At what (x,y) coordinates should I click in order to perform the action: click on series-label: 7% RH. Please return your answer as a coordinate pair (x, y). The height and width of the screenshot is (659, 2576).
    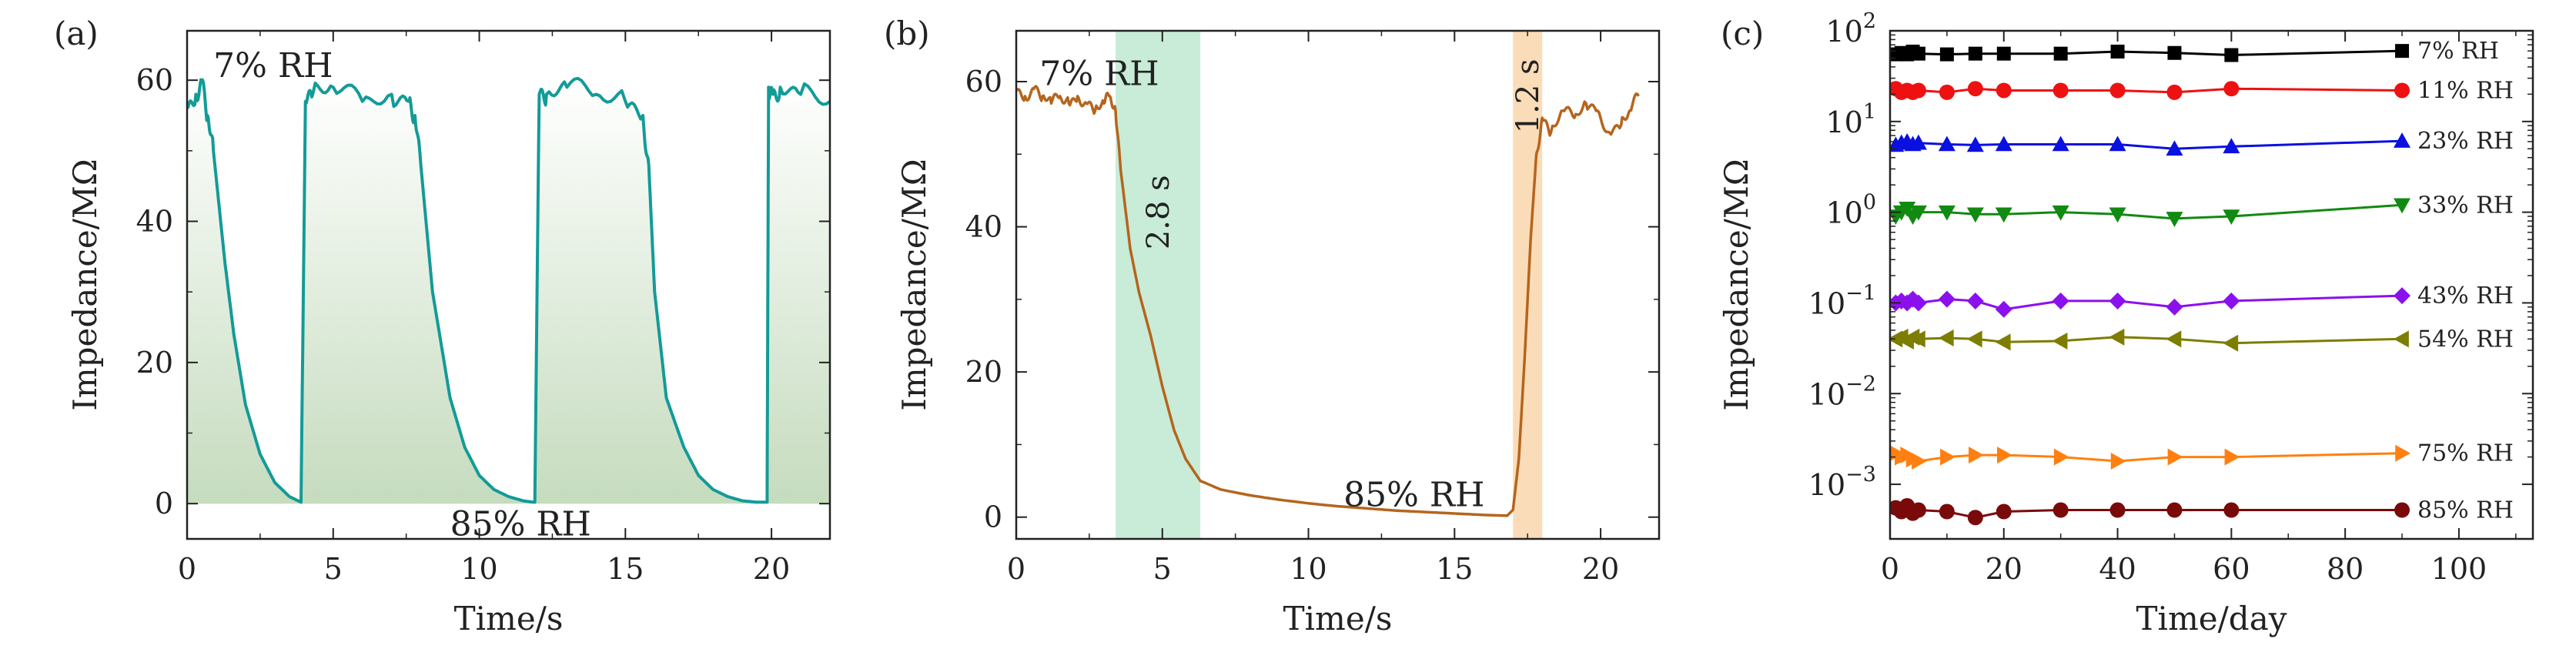
    Looking at the image, I should click on (2458, 51).